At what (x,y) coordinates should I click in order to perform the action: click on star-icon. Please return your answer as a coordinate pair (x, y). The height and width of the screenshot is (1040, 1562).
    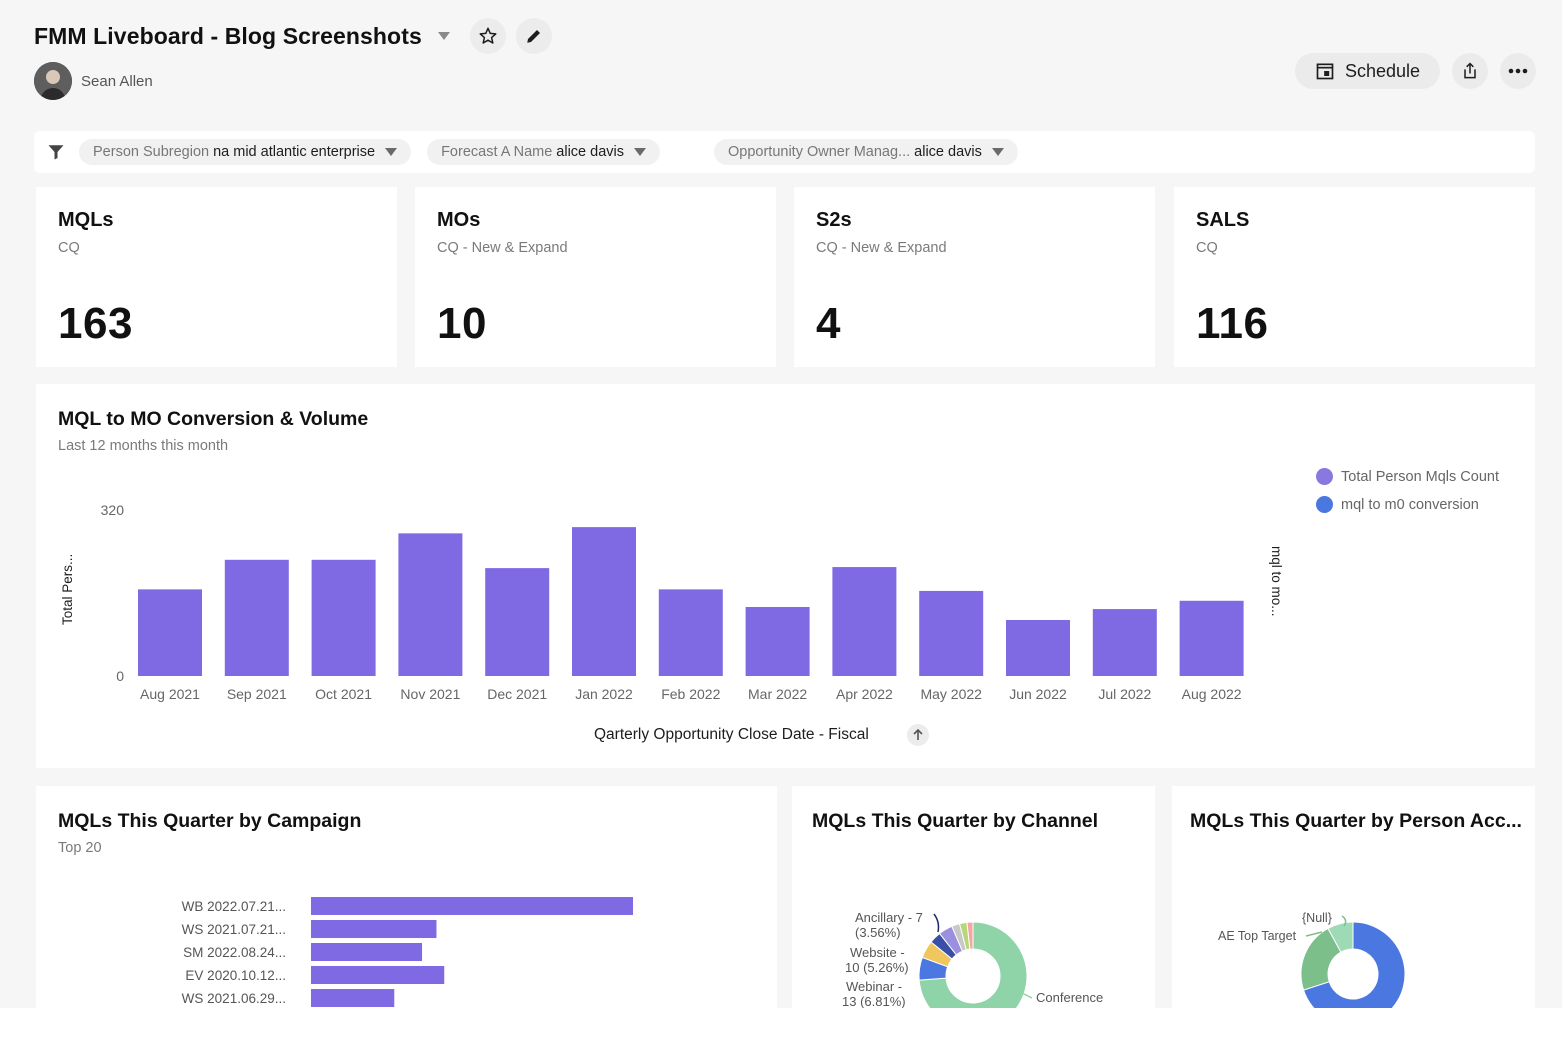
    Looking at the image, I should click on (488, 35).